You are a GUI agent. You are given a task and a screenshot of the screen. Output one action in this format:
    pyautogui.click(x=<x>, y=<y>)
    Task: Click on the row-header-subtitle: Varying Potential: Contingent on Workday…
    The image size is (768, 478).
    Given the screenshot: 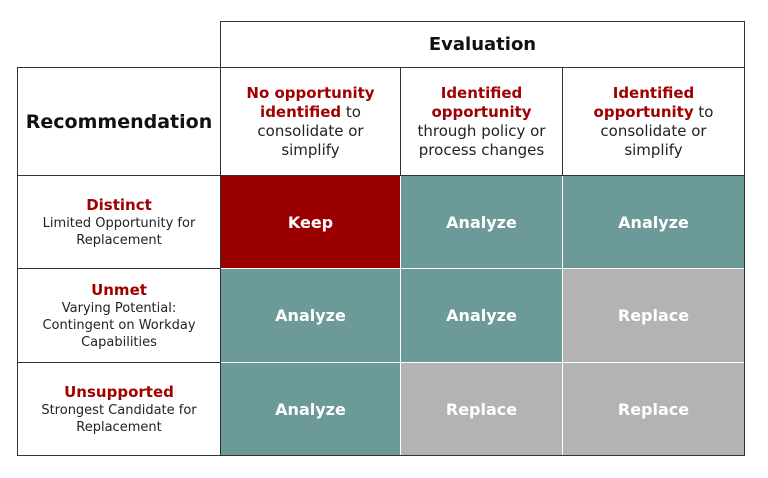 What is the action you would take?
    pyautogui.click(x=119, y=325)
    